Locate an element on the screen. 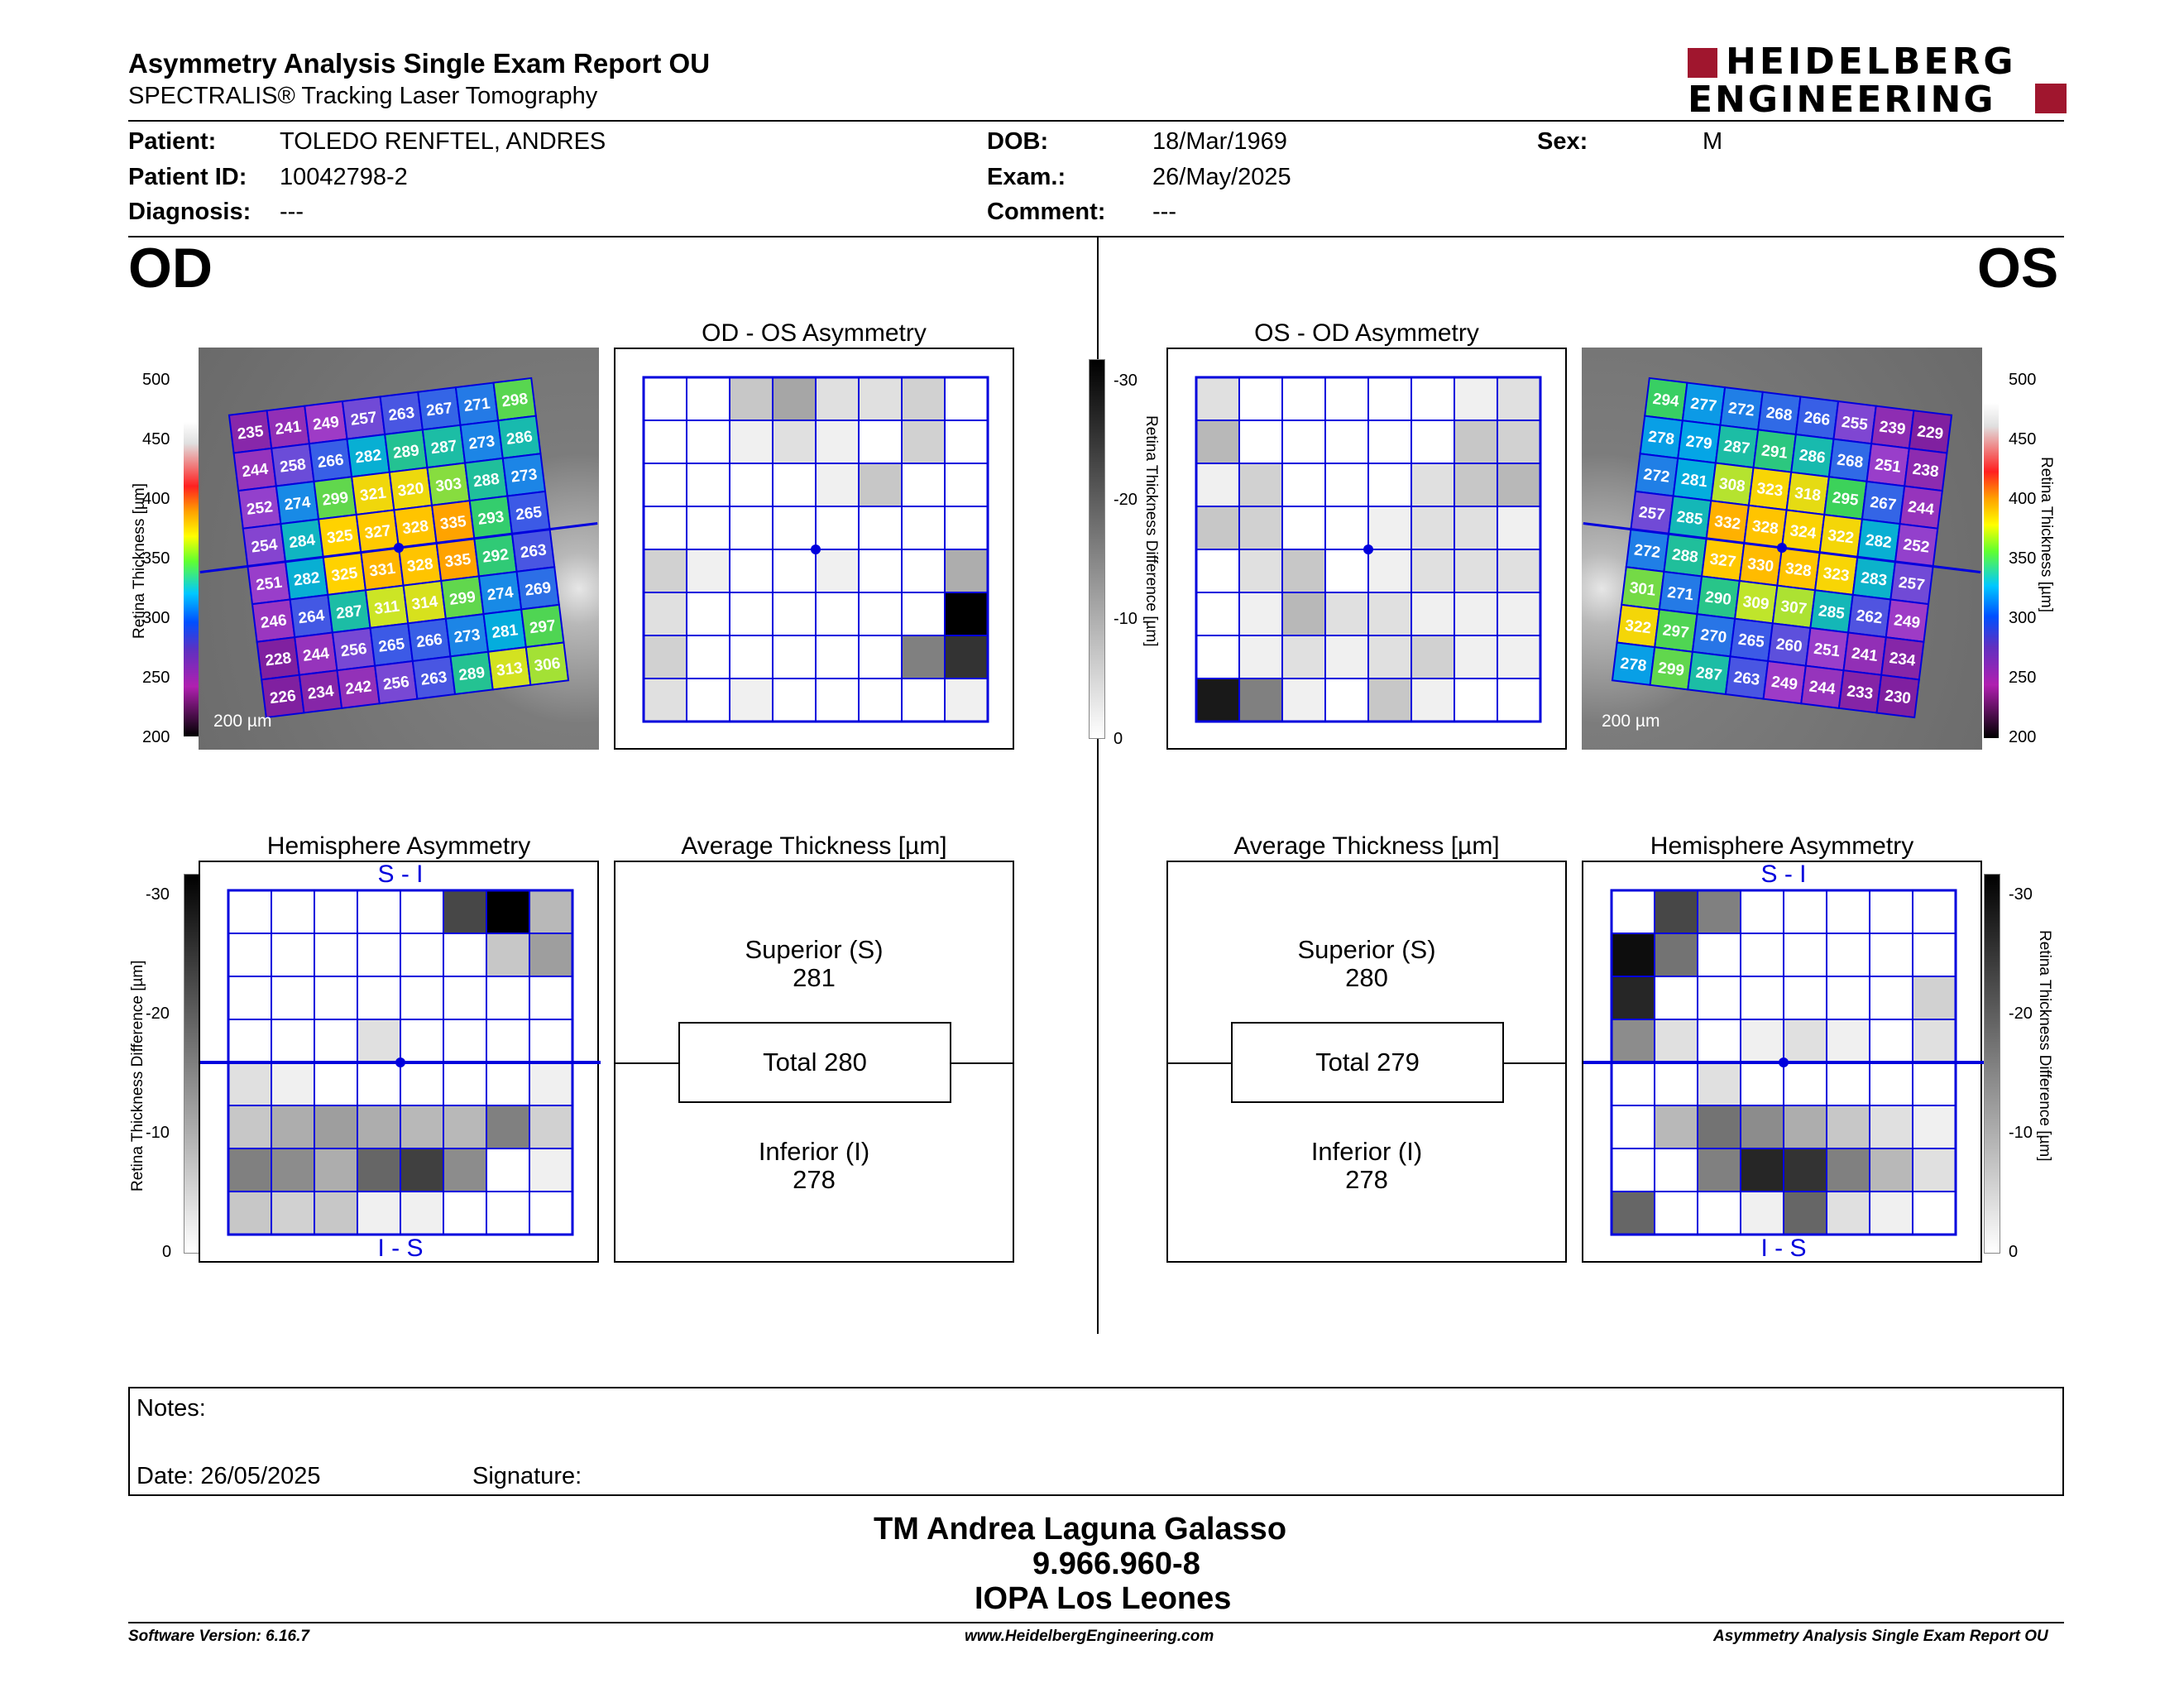 The width and height of the screenshot is (2184, 1688). notes-box: Notes: Date: 26/05/2025 Signature: is located at coordinates (1096, 1441).